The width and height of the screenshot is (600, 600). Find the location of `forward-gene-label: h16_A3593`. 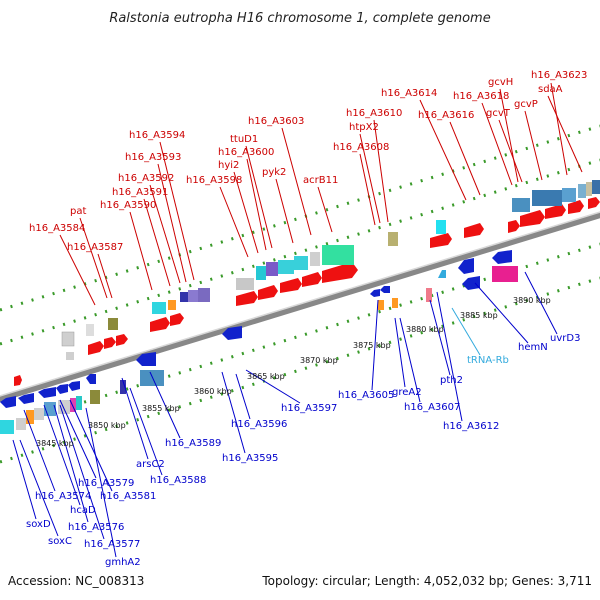

forward-gene-label: h16_A3593 is located at coordinates (153, 157).